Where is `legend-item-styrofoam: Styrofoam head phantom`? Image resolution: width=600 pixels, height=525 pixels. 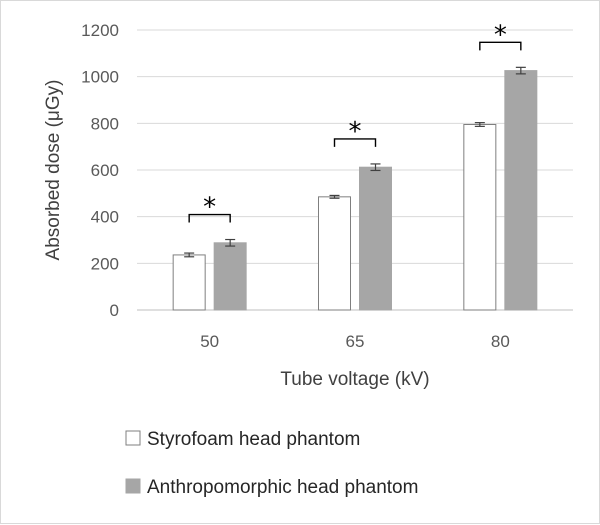
legend-item-styrofoam: Styrofoam head phantom is located at coordinates (242, 439).